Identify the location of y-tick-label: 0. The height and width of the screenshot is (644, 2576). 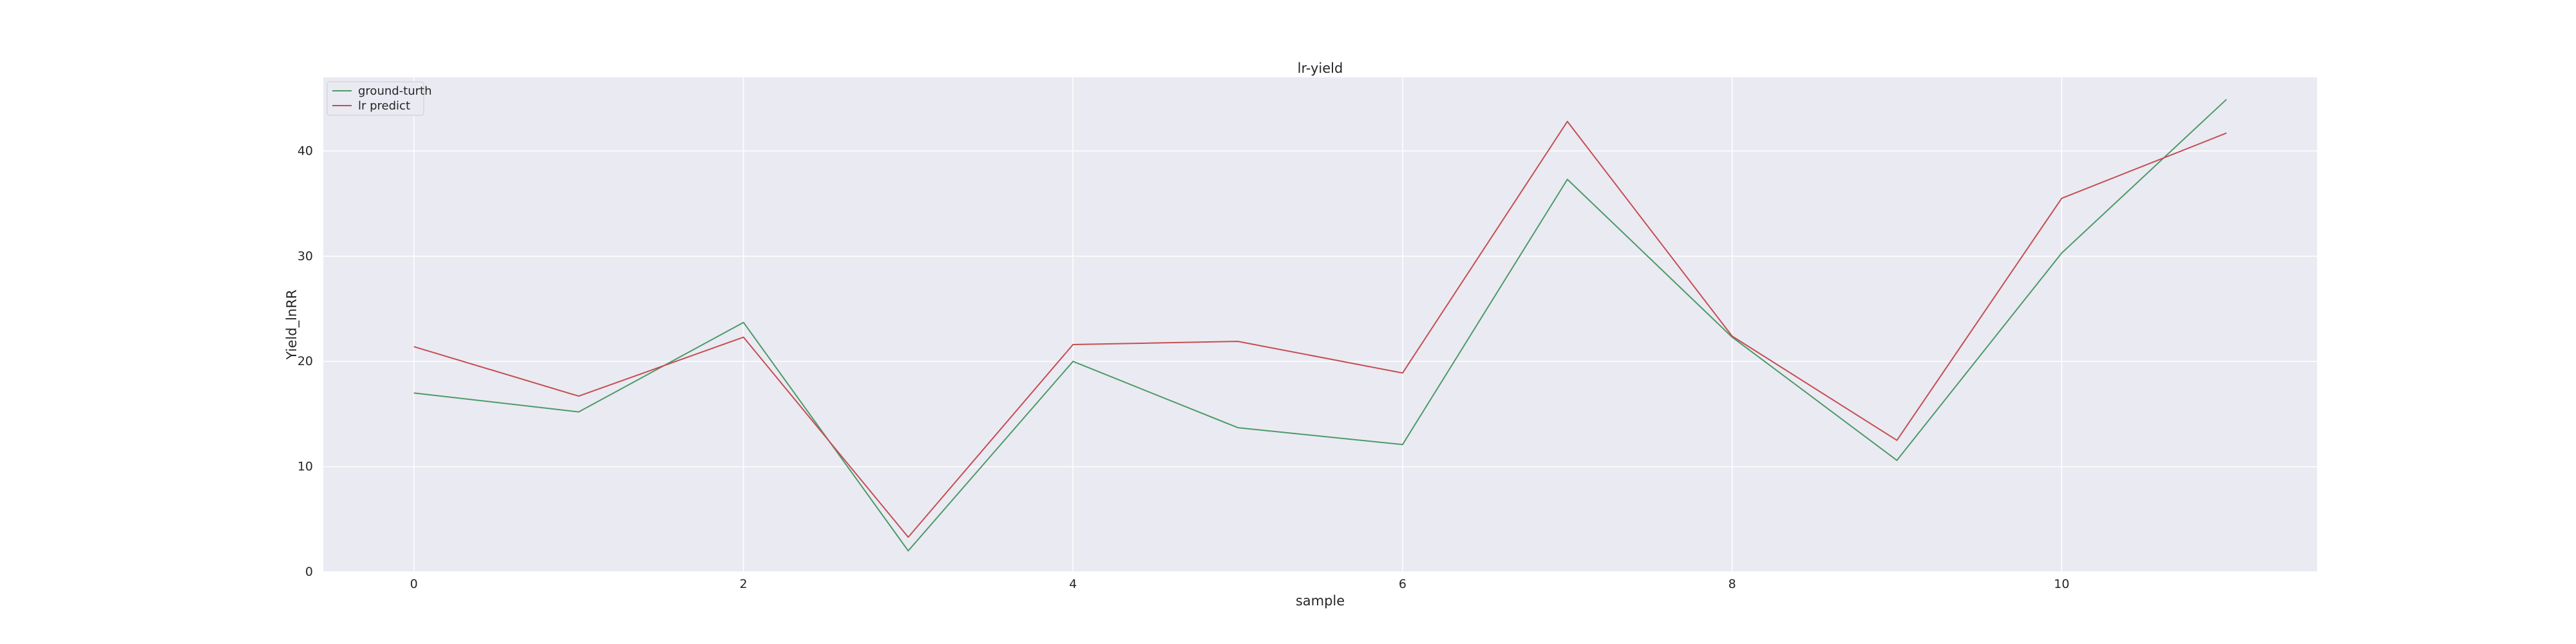
(309, 572).